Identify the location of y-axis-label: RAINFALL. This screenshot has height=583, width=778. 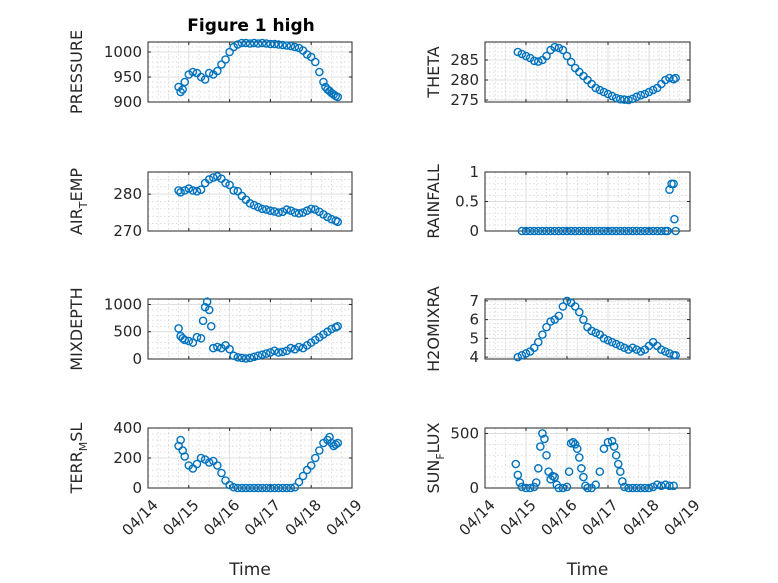
(433, 201).